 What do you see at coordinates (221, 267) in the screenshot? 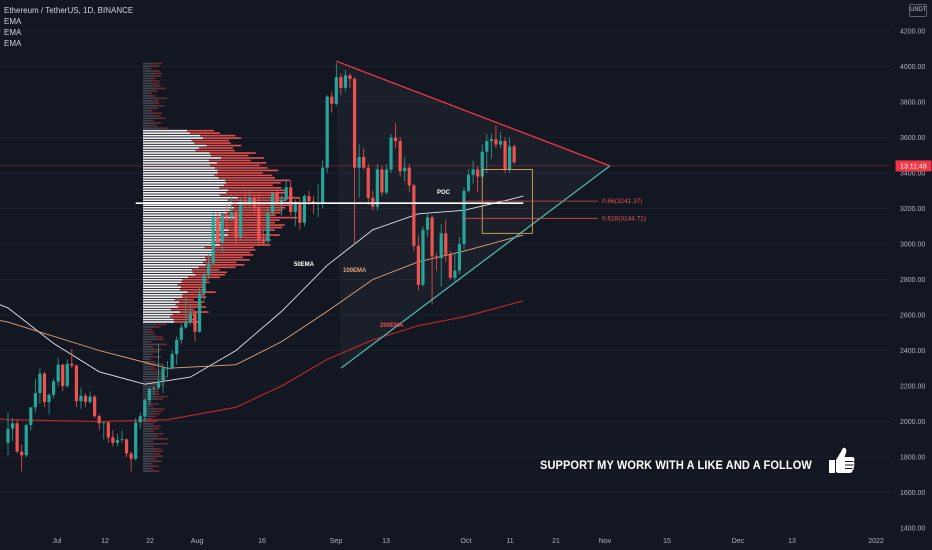
I see `volume-profile` at bounding box center [221, 267].